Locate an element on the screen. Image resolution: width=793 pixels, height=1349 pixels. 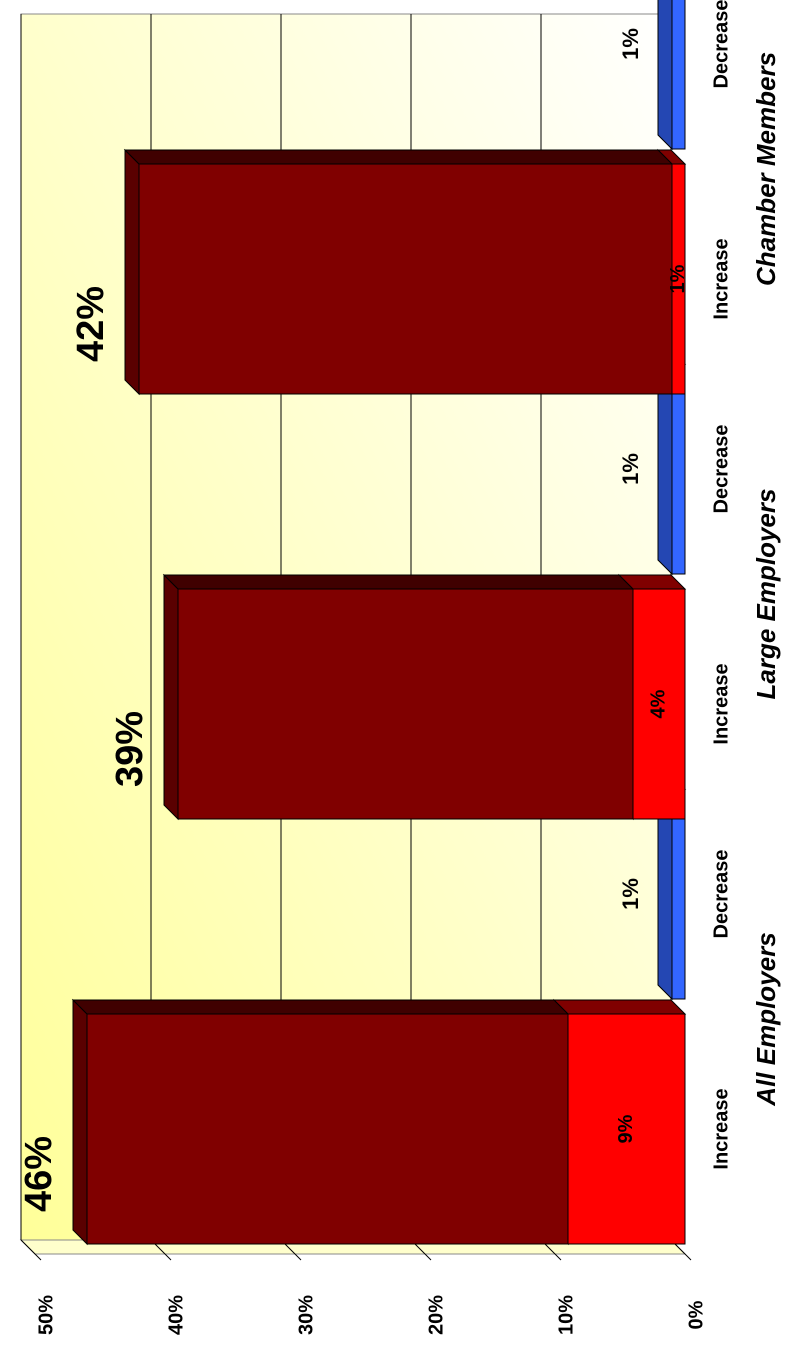
total-label: 46% is located at coordinates (39, 1174).